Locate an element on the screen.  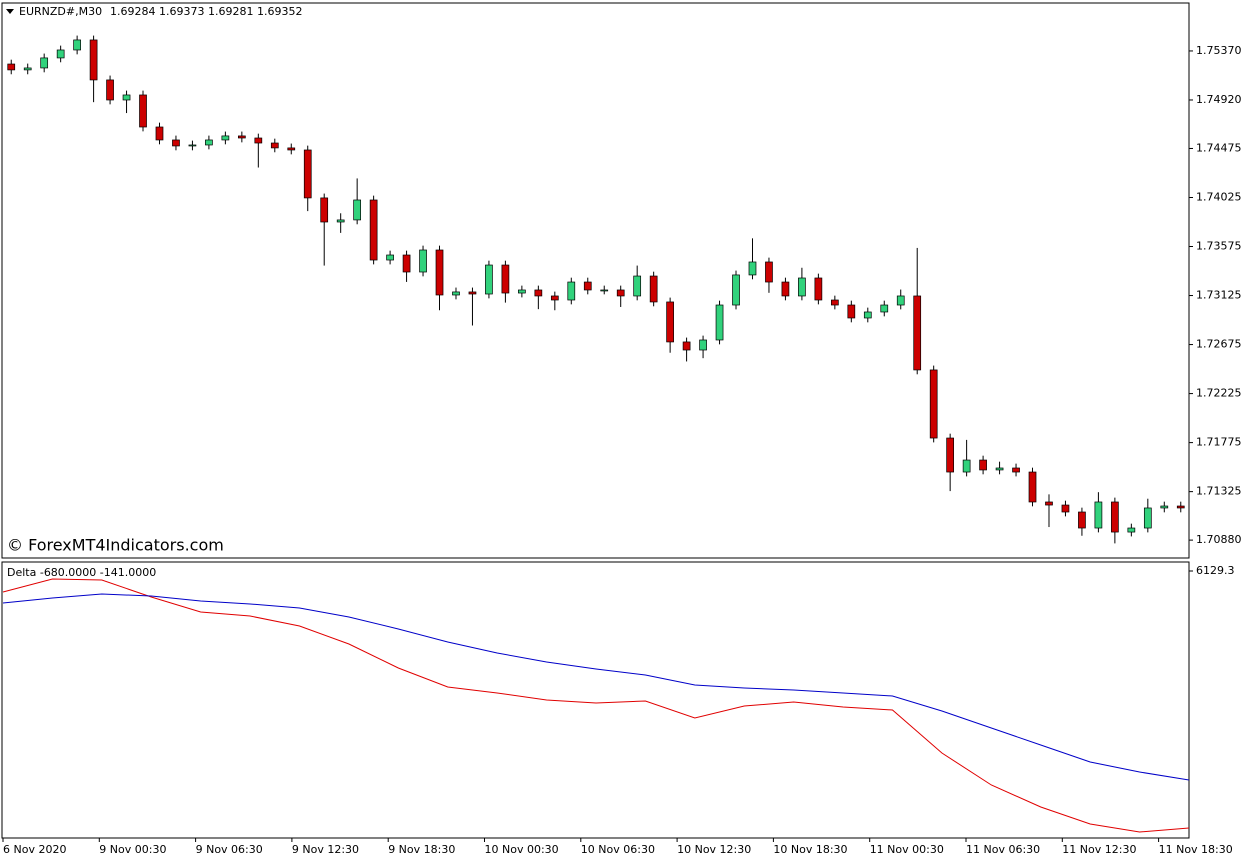
y-tick-label: 1.74025 is located at coordinates (1219, 196).